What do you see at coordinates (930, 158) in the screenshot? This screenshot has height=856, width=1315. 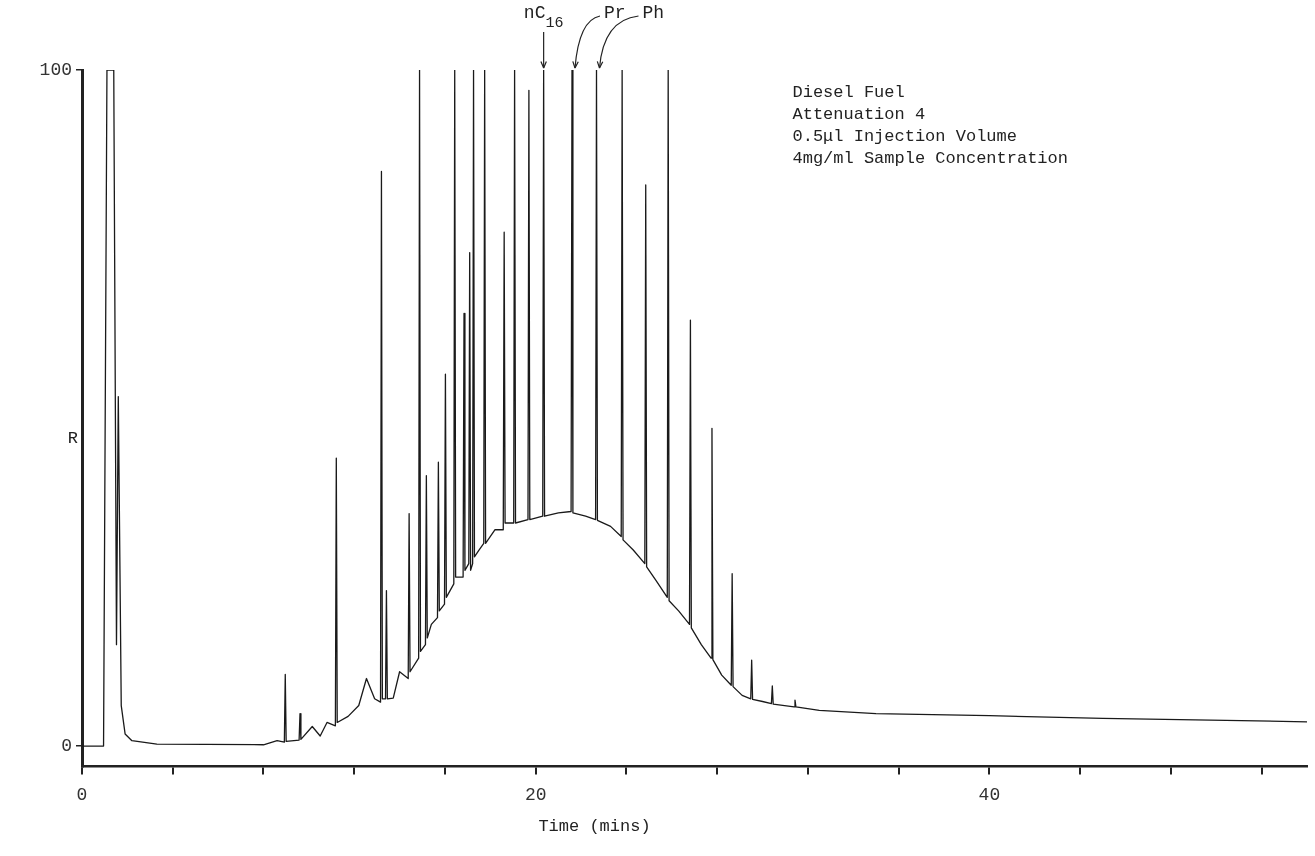 I see `annotation: 4mg/ml Sample Concentration` at bounding box center [930, 158].